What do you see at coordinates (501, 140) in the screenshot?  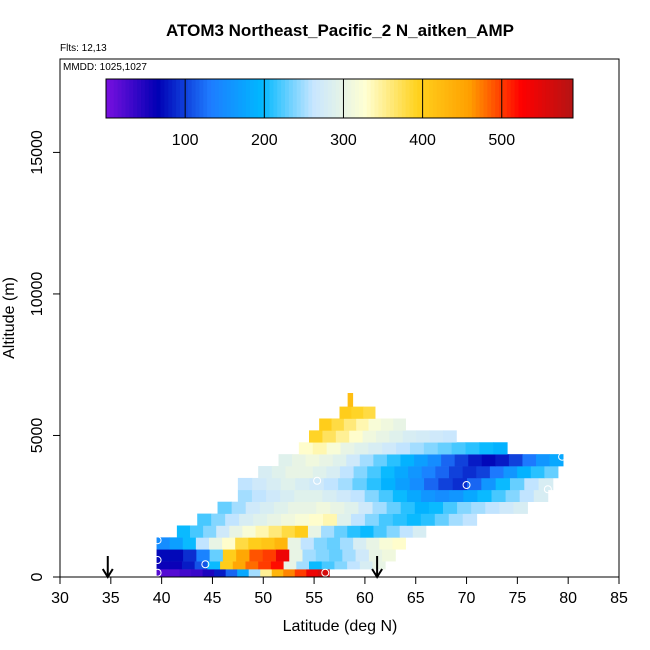 I see `colorbar-tick-label: 500` at bounding box center [501, 140].